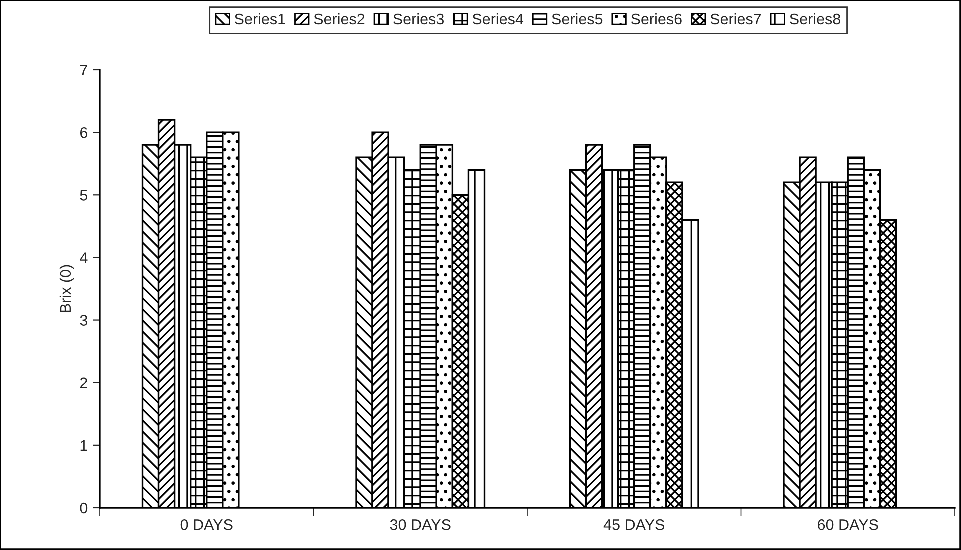  Describe the element at coordinates (498, 19) in the screenshot. I see `legend-label: Series4` at that location.